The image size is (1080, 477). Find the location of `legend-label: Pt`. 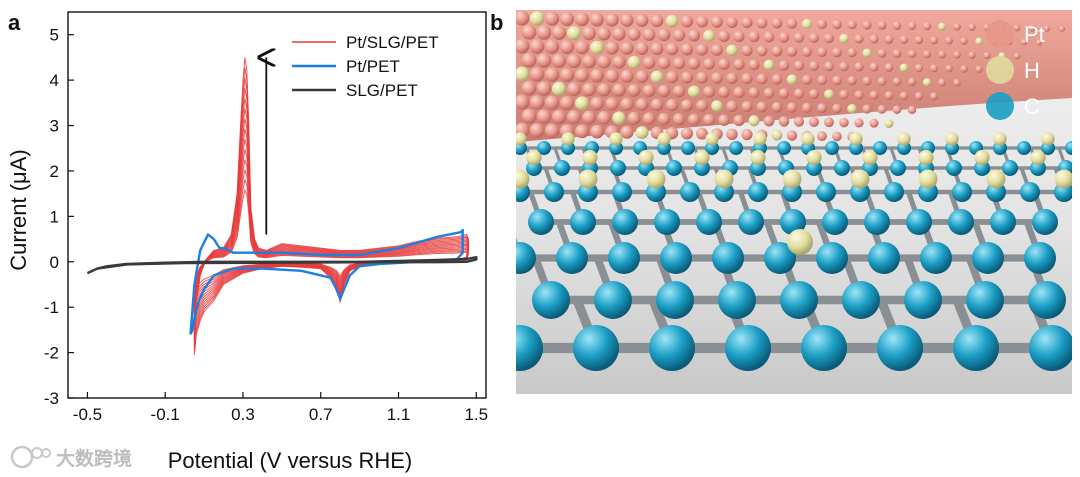

legend-label: Pt is located at coordinates (1034, 34).